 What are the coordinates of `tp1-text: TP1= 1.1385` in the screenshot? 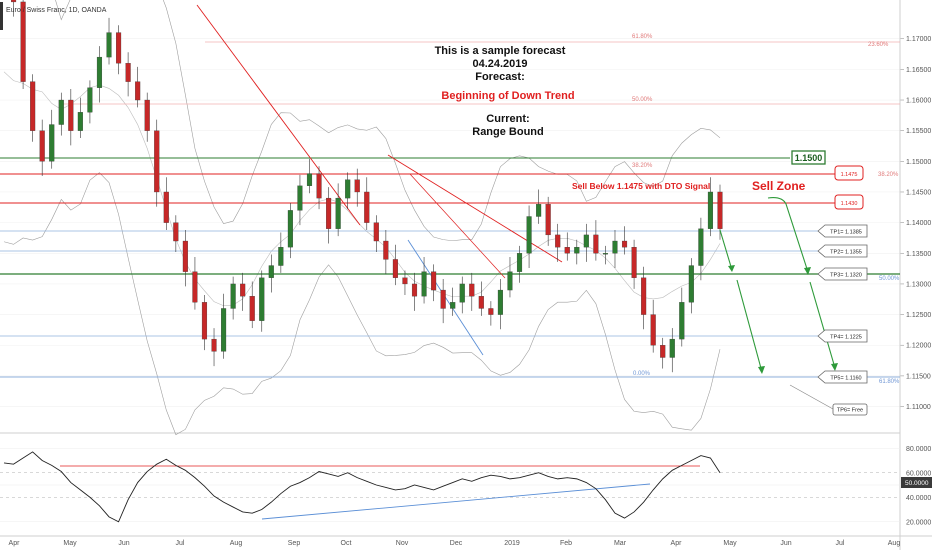 It's located at (846, 233).